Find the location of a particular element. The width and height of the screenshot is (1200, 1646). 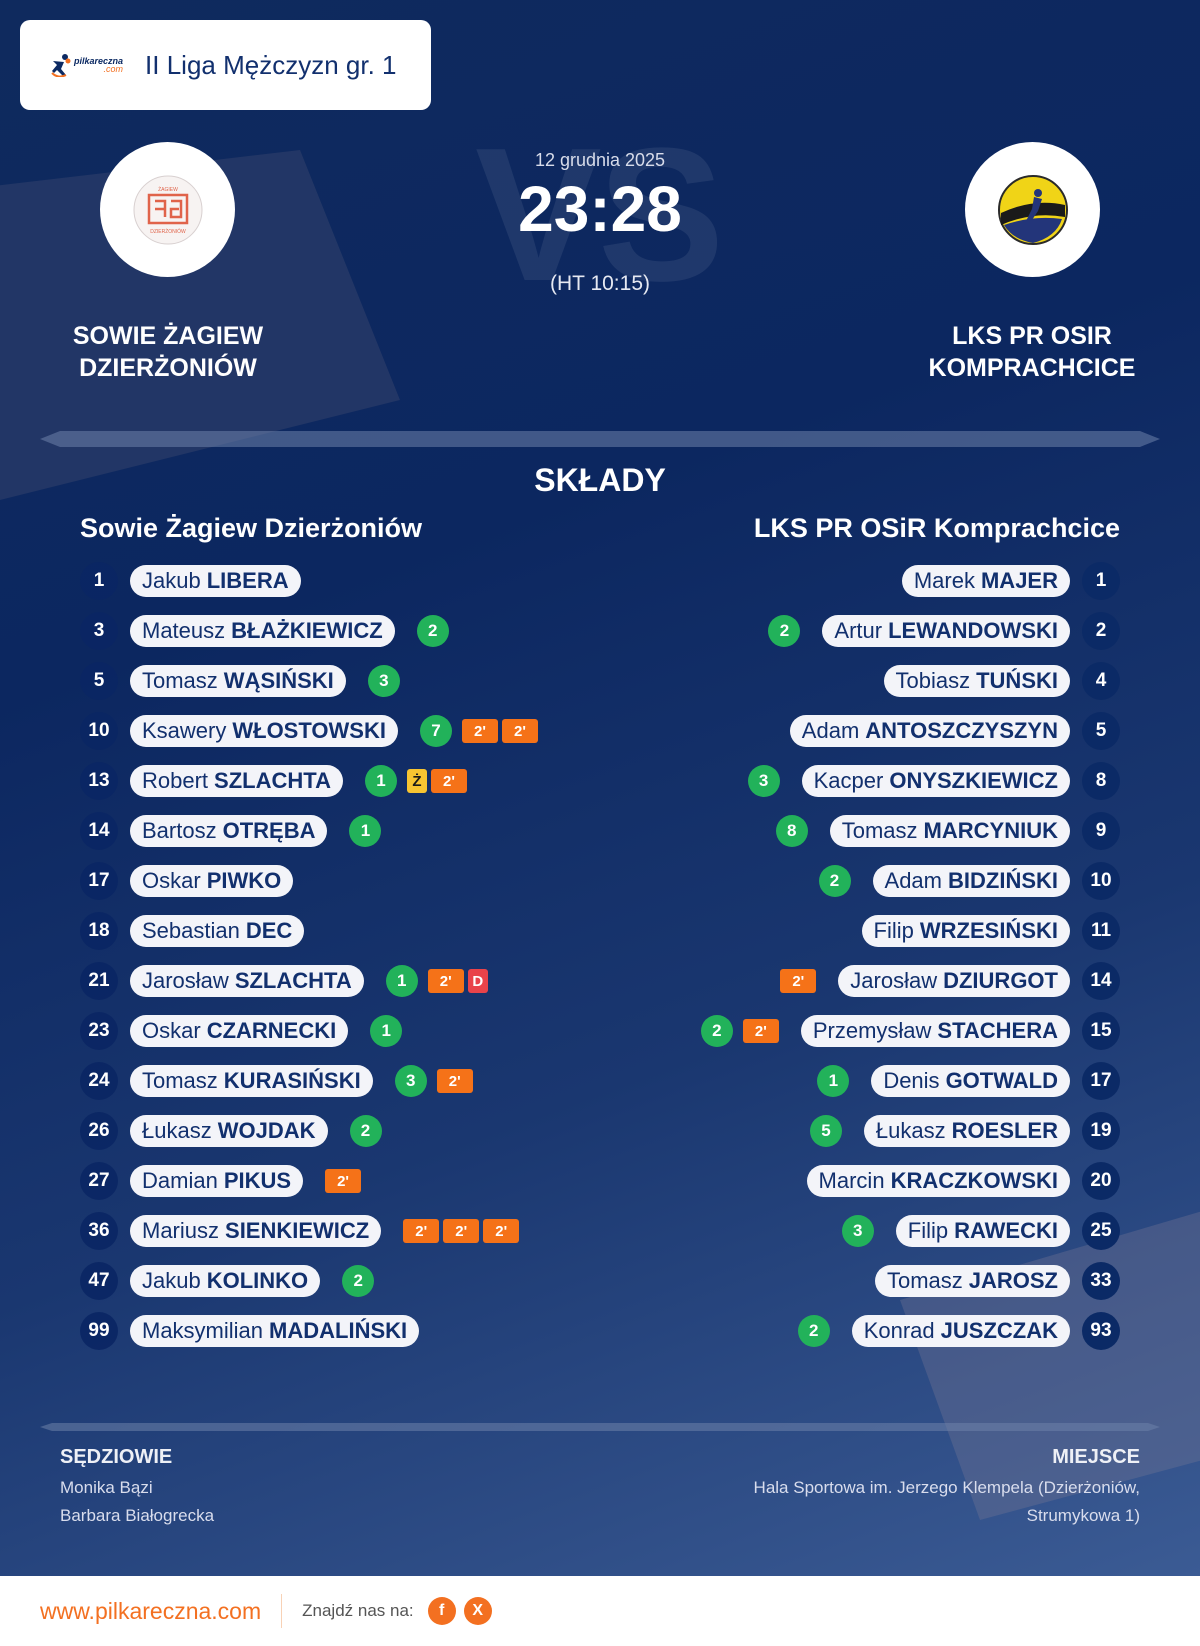

goals-badge: 1 is located at coordinates (401, 981).